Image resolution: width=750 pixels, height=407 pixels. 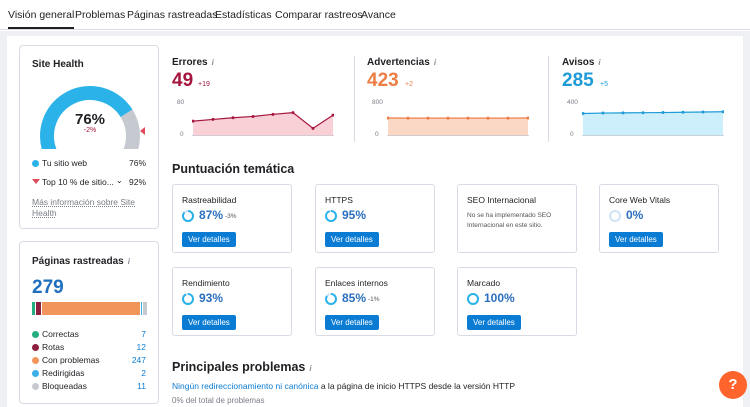 I want to click on crawled-row-label: Rotas, so click(x=53, y=347).